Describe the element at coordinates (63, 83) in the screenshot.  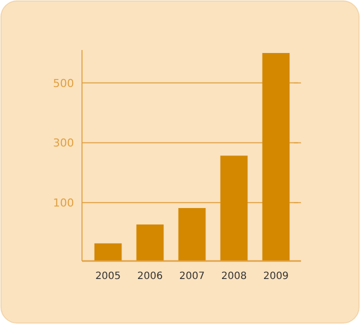
I see `y-tick-label: 500` at that location.